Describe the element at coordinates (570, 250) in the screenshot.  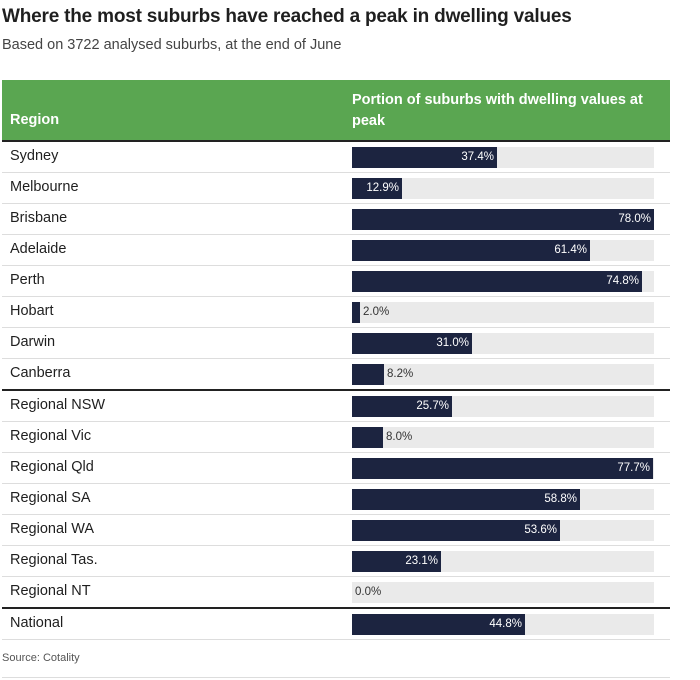
I see `value-label: 61.4%` at that location.